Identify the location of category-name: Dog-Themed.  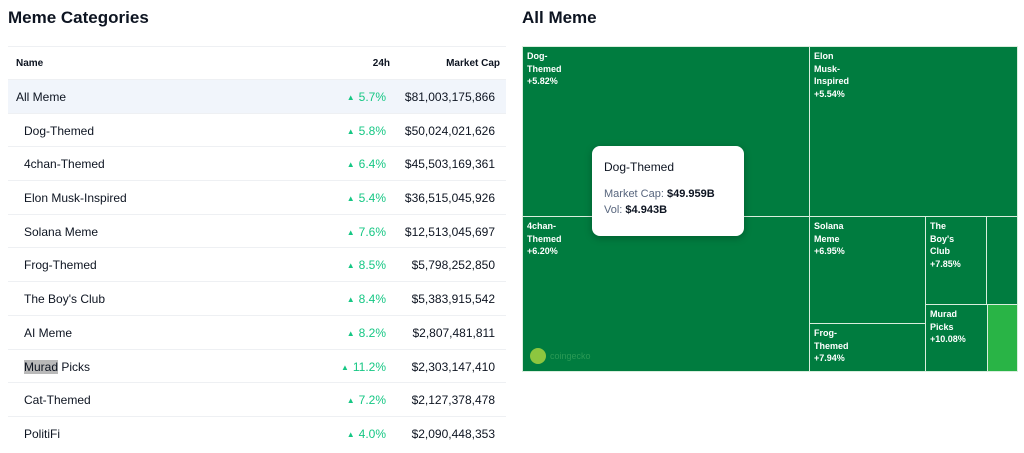
(59, 130).